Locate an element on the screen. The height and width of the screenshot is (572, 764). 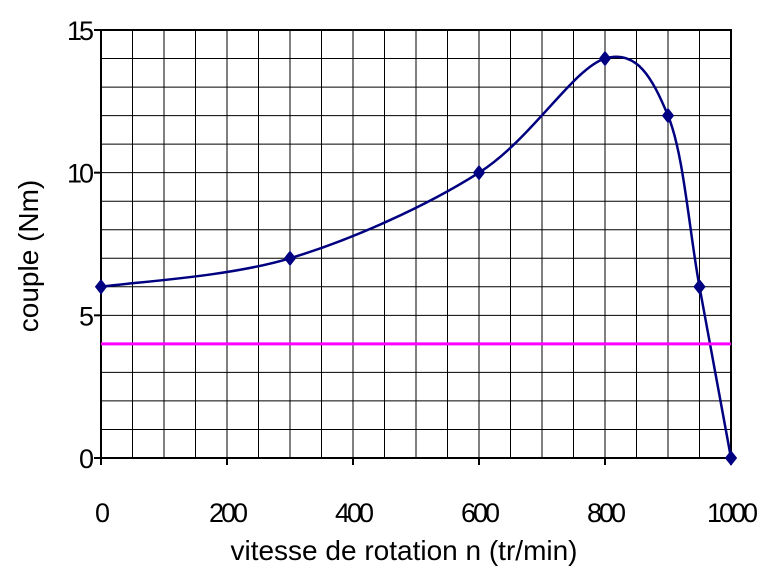
x-tick-label: 1000 is located at coordinates (732, 513).